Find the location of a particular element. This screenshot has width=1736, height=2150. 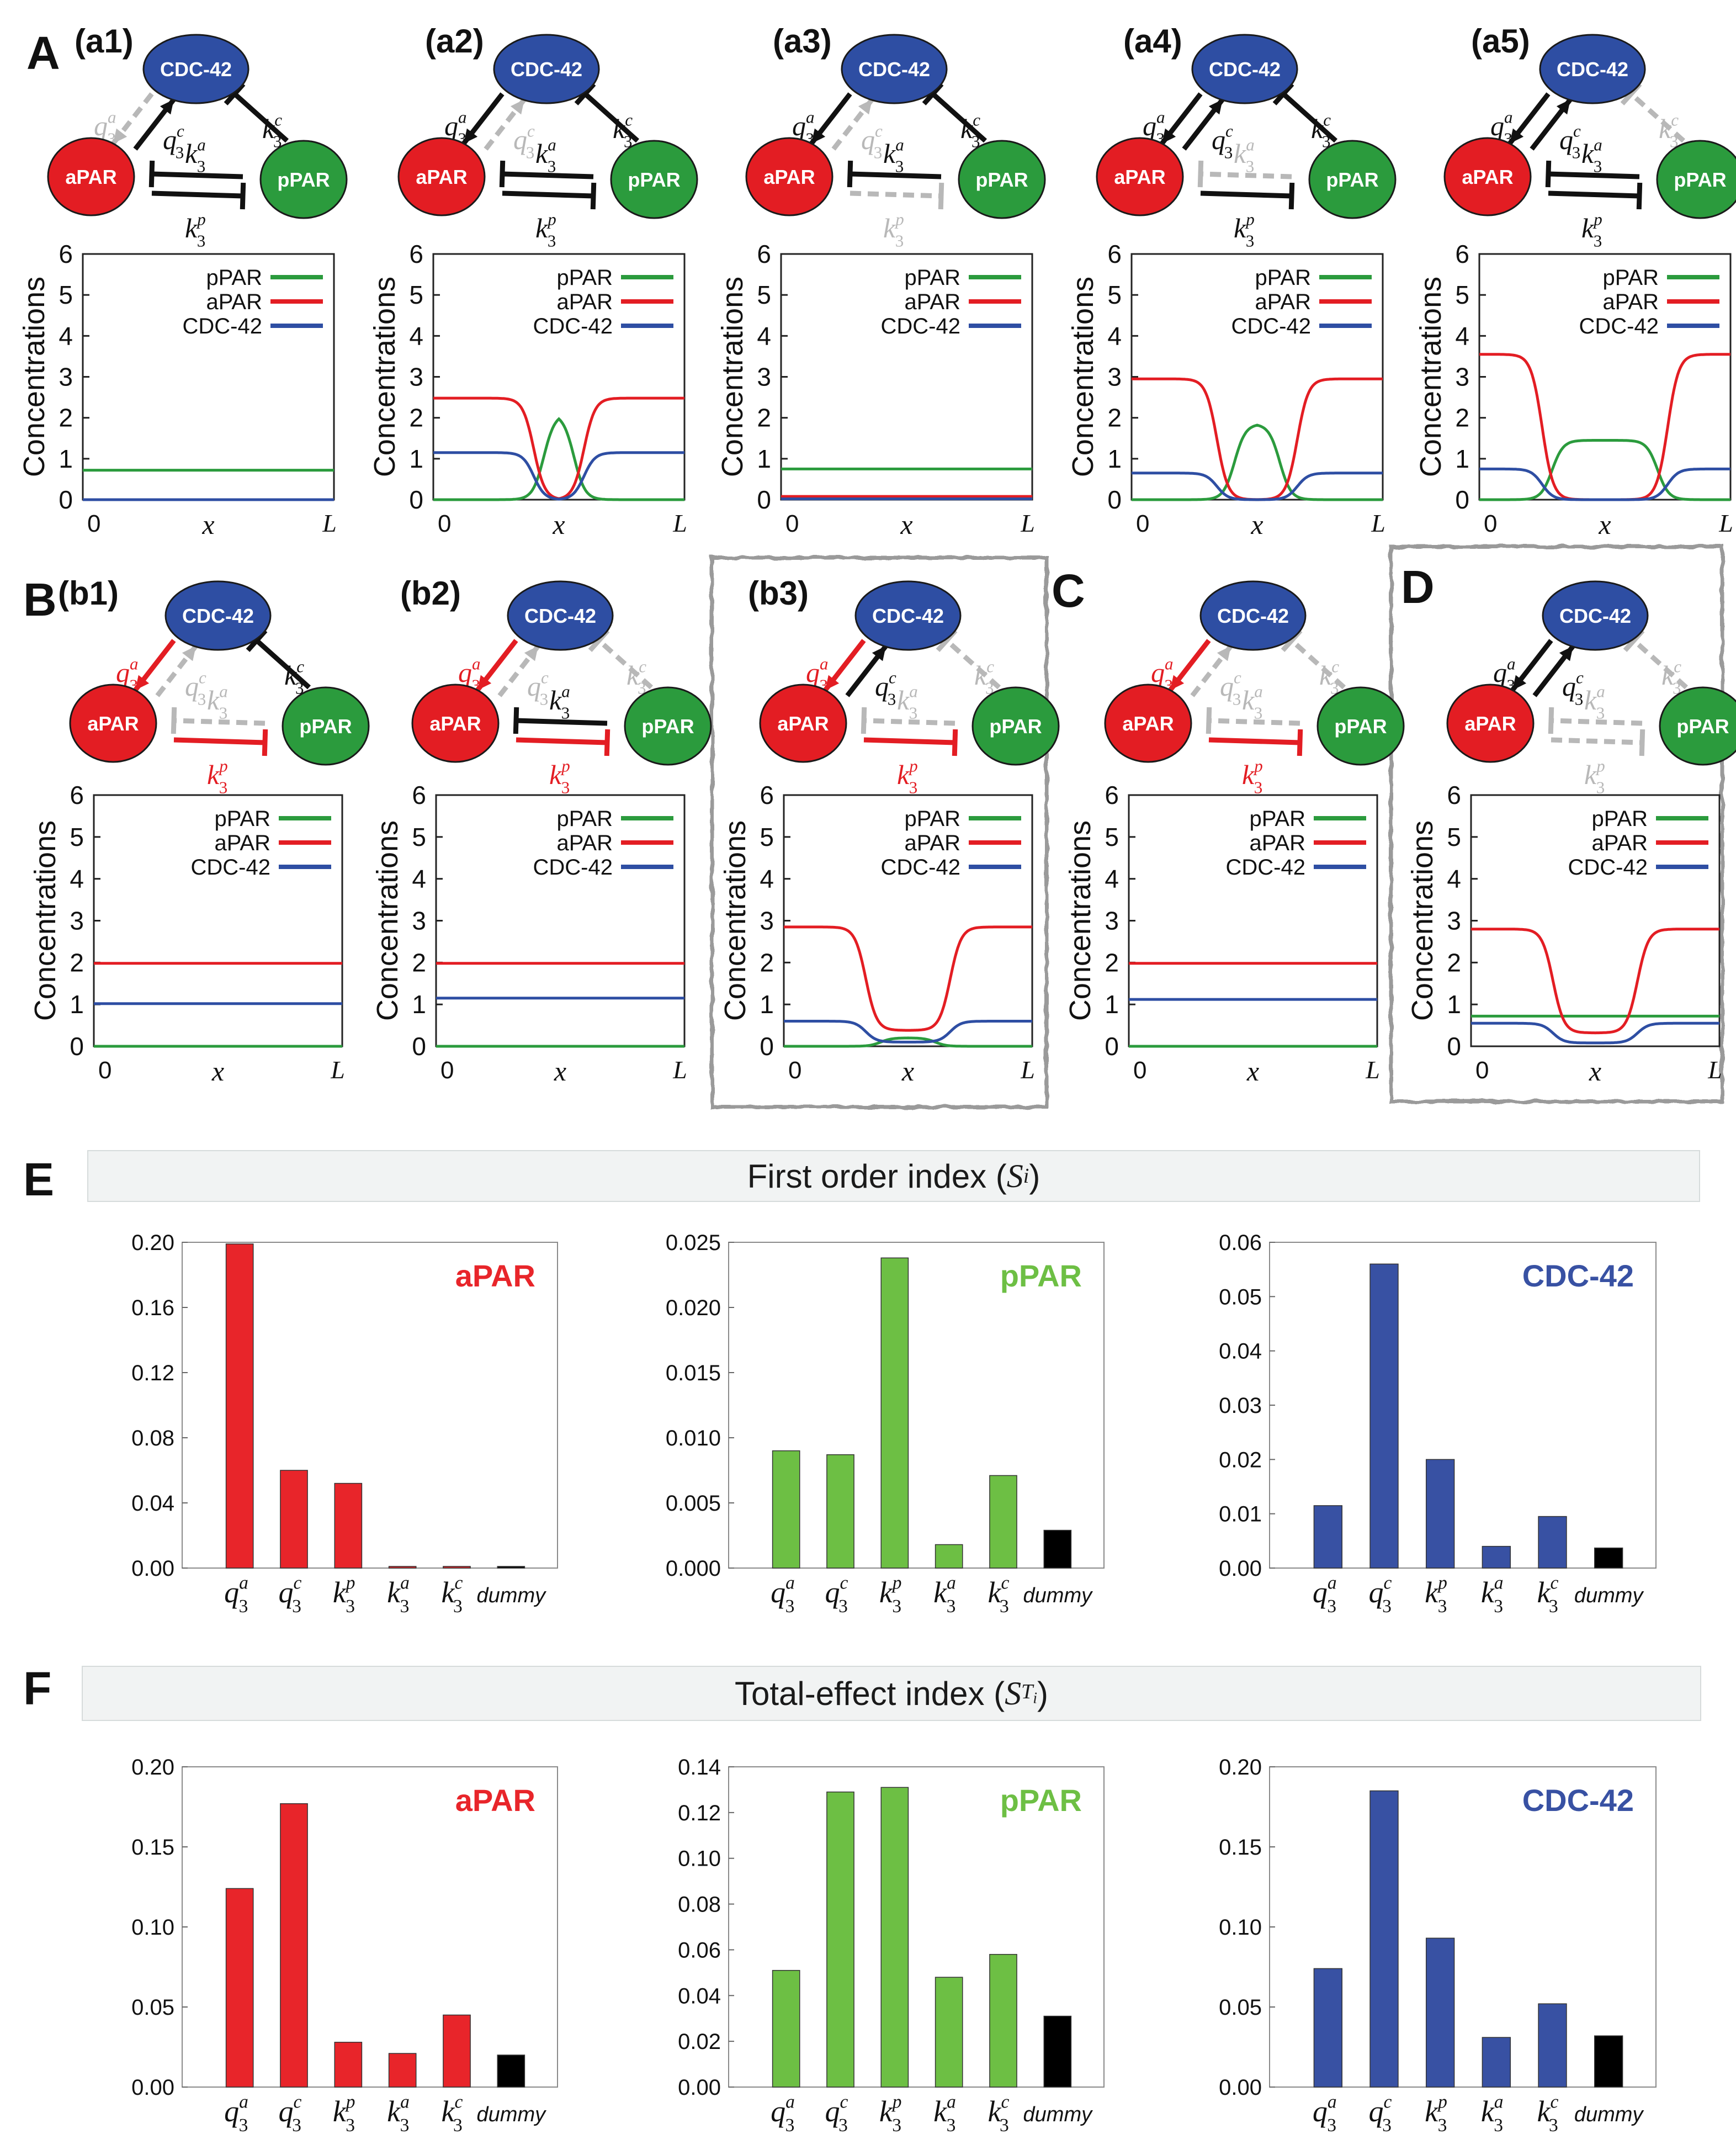

total-effect-title: Total-effect index ( S Ti ) is located at coordinates (891, 1693).